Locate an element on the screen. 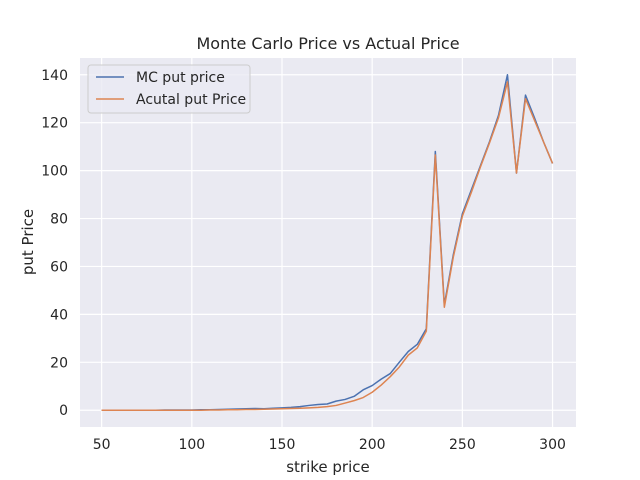  y-tick-label: 100 is located at coordinates (54, 172).